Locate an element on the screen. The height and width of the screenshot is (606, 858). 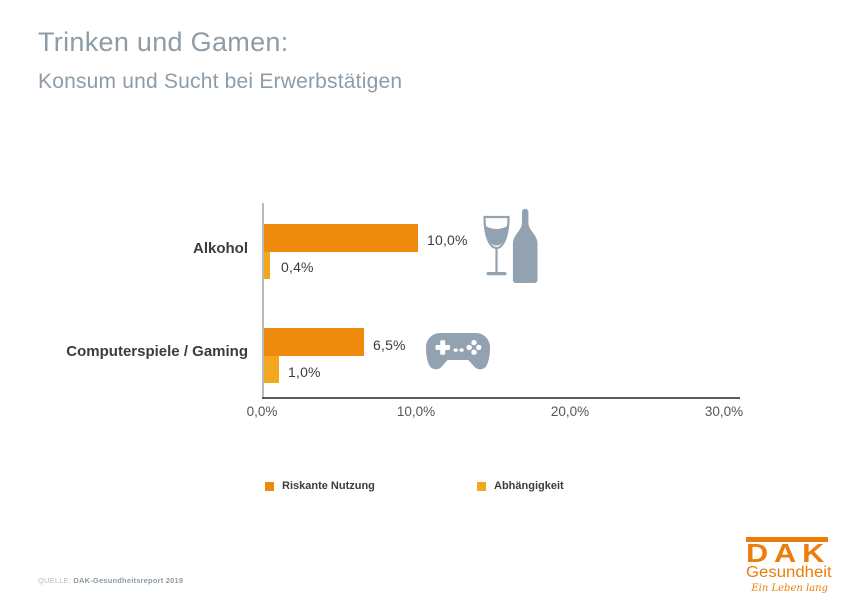
bar-alkohol-riskante-nutzung is located at coordinates (341, 238).